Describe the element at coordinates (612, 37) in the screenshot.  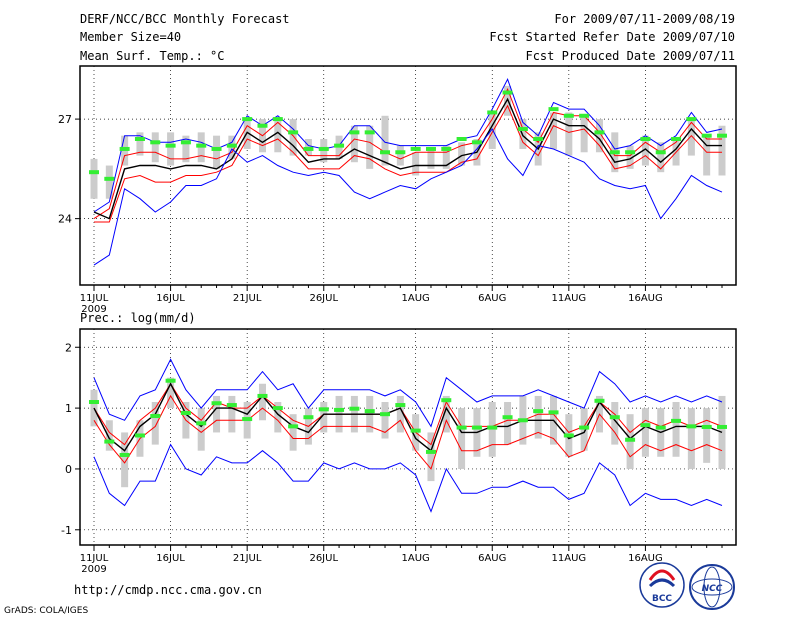
I see `start-date: Fcst Started Refer Date 2009/07/10` at that location.